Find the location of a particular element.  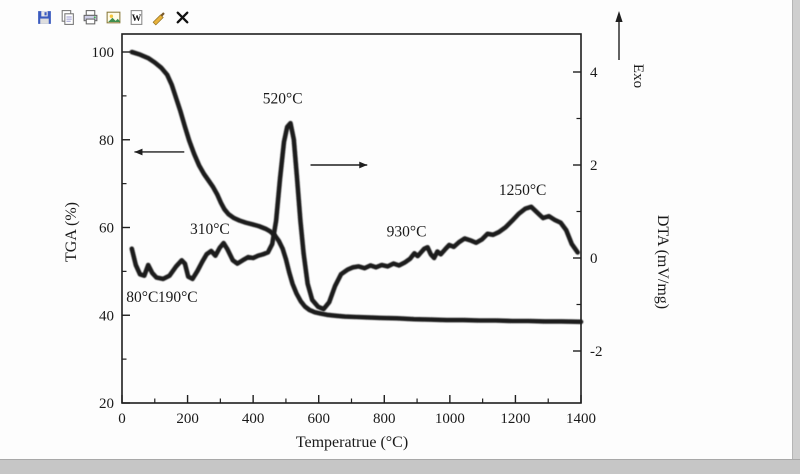

y-right-tick-label: 2 is located at coordinates (594, 166).